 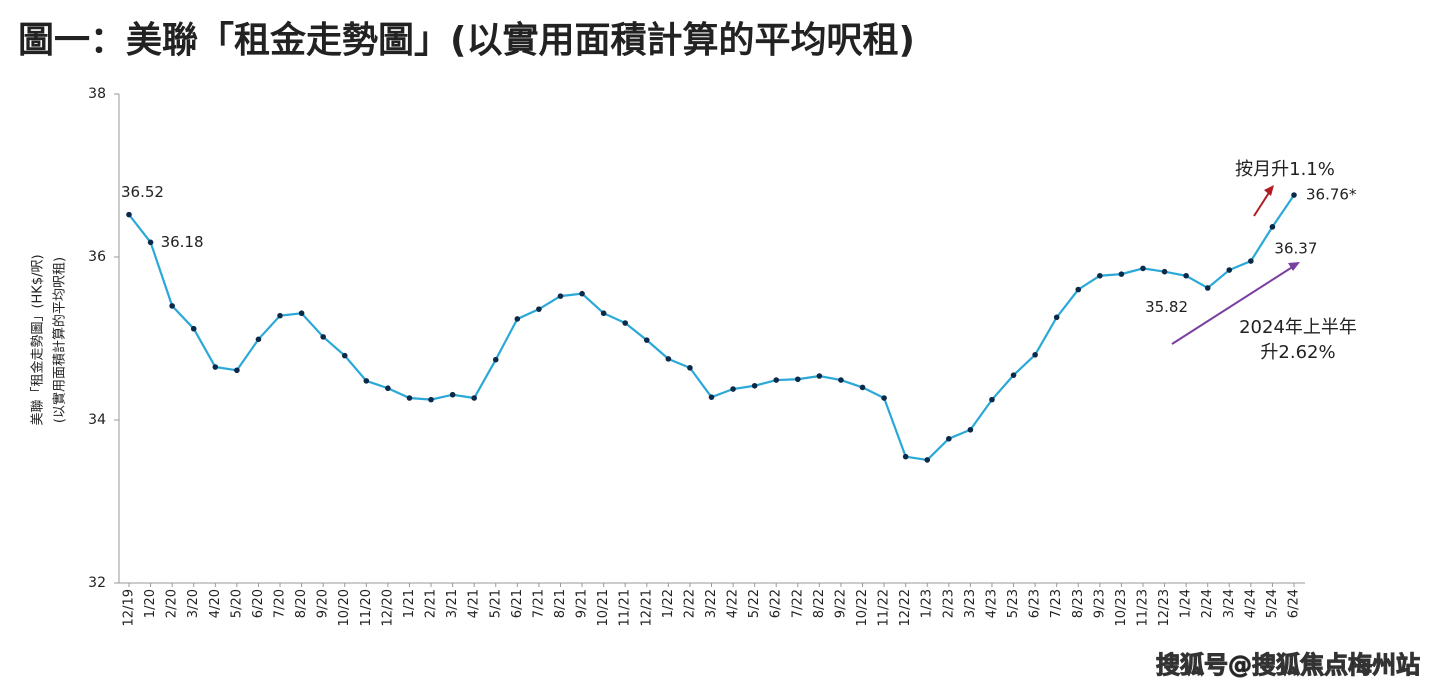 What do you see at coordinates (991, 603) in the screenshot?
I see `x-tick-label: 4/23` at bounding box center [991, 603].